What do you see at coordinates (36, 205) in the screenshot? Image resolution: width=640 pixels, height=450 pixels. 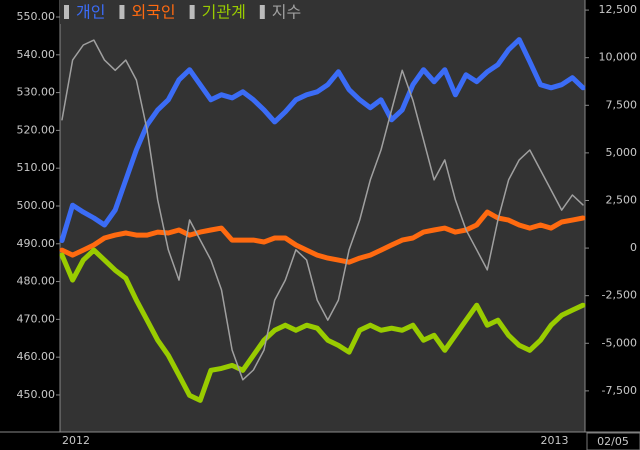 I see `y-tick-label: 500.00` at bounding box center [36, 205].